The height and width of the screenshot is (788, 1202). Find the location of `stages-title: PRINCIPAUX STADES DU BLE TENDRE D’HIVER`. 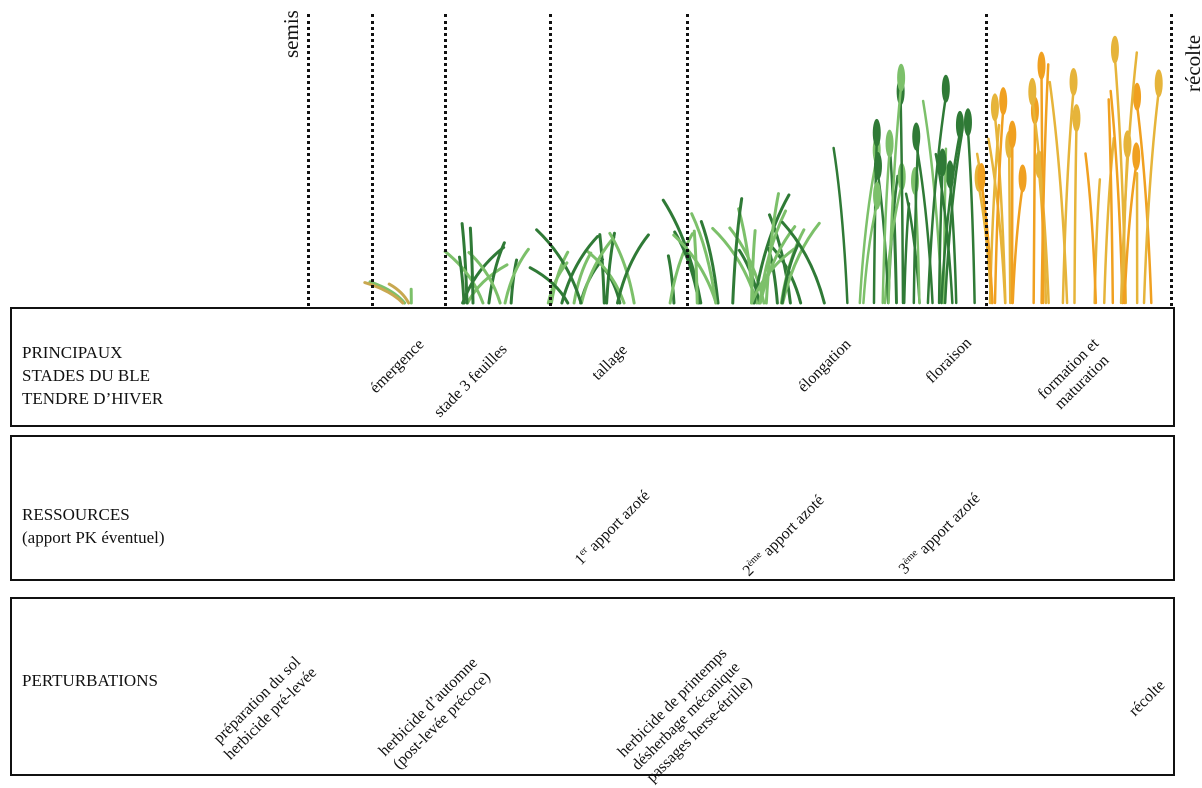

stages-title: PRINCIPAUX STADES DU BLE TENDRE D’HIVER is located at coordinates (93, 375).